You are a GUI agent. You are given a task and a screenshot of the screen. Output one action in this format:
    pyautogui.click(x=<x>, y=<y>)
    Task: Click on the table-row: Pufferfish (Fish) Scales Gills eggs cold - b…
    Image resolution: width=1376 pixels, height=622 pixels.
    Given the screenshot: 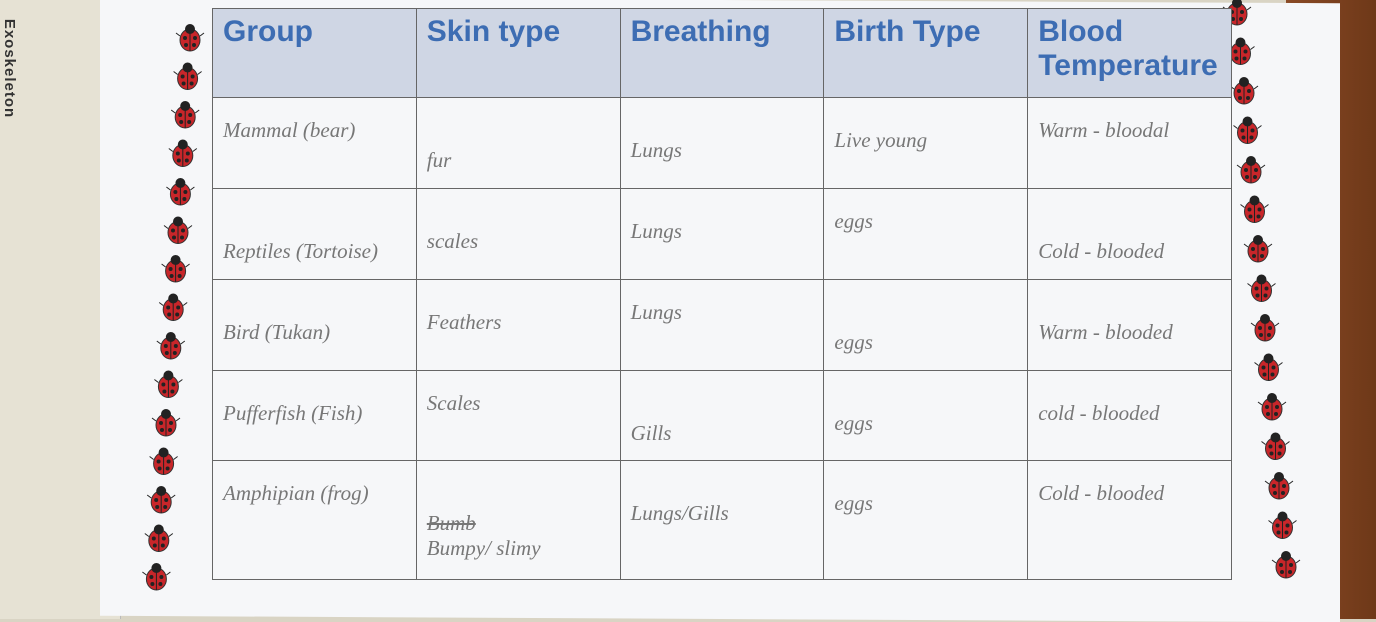 What is the action you would take?
    pyautogui.click(x=722, y=415)
    